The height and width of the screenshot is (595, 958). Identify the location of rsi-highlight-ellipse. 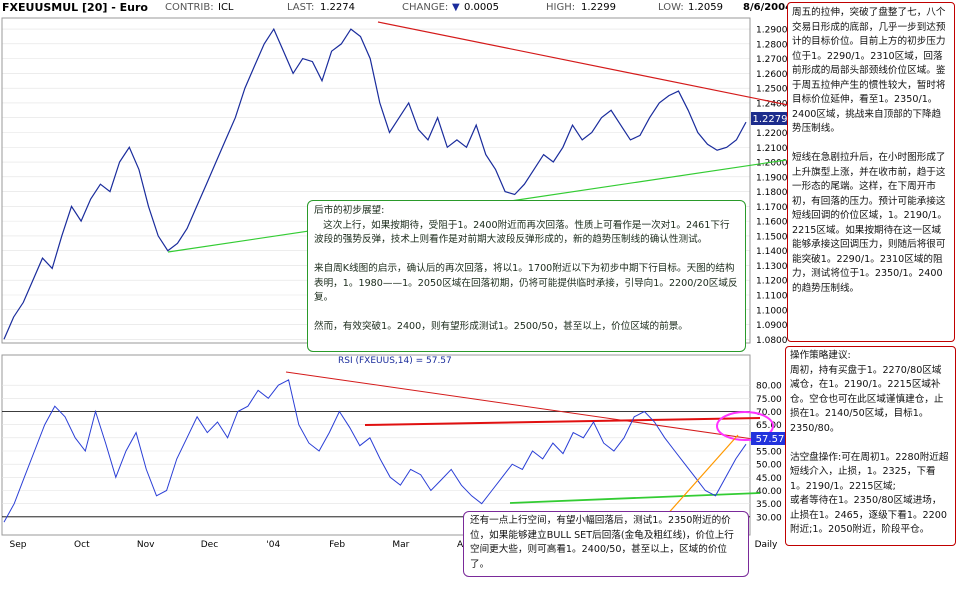
(745, 426).